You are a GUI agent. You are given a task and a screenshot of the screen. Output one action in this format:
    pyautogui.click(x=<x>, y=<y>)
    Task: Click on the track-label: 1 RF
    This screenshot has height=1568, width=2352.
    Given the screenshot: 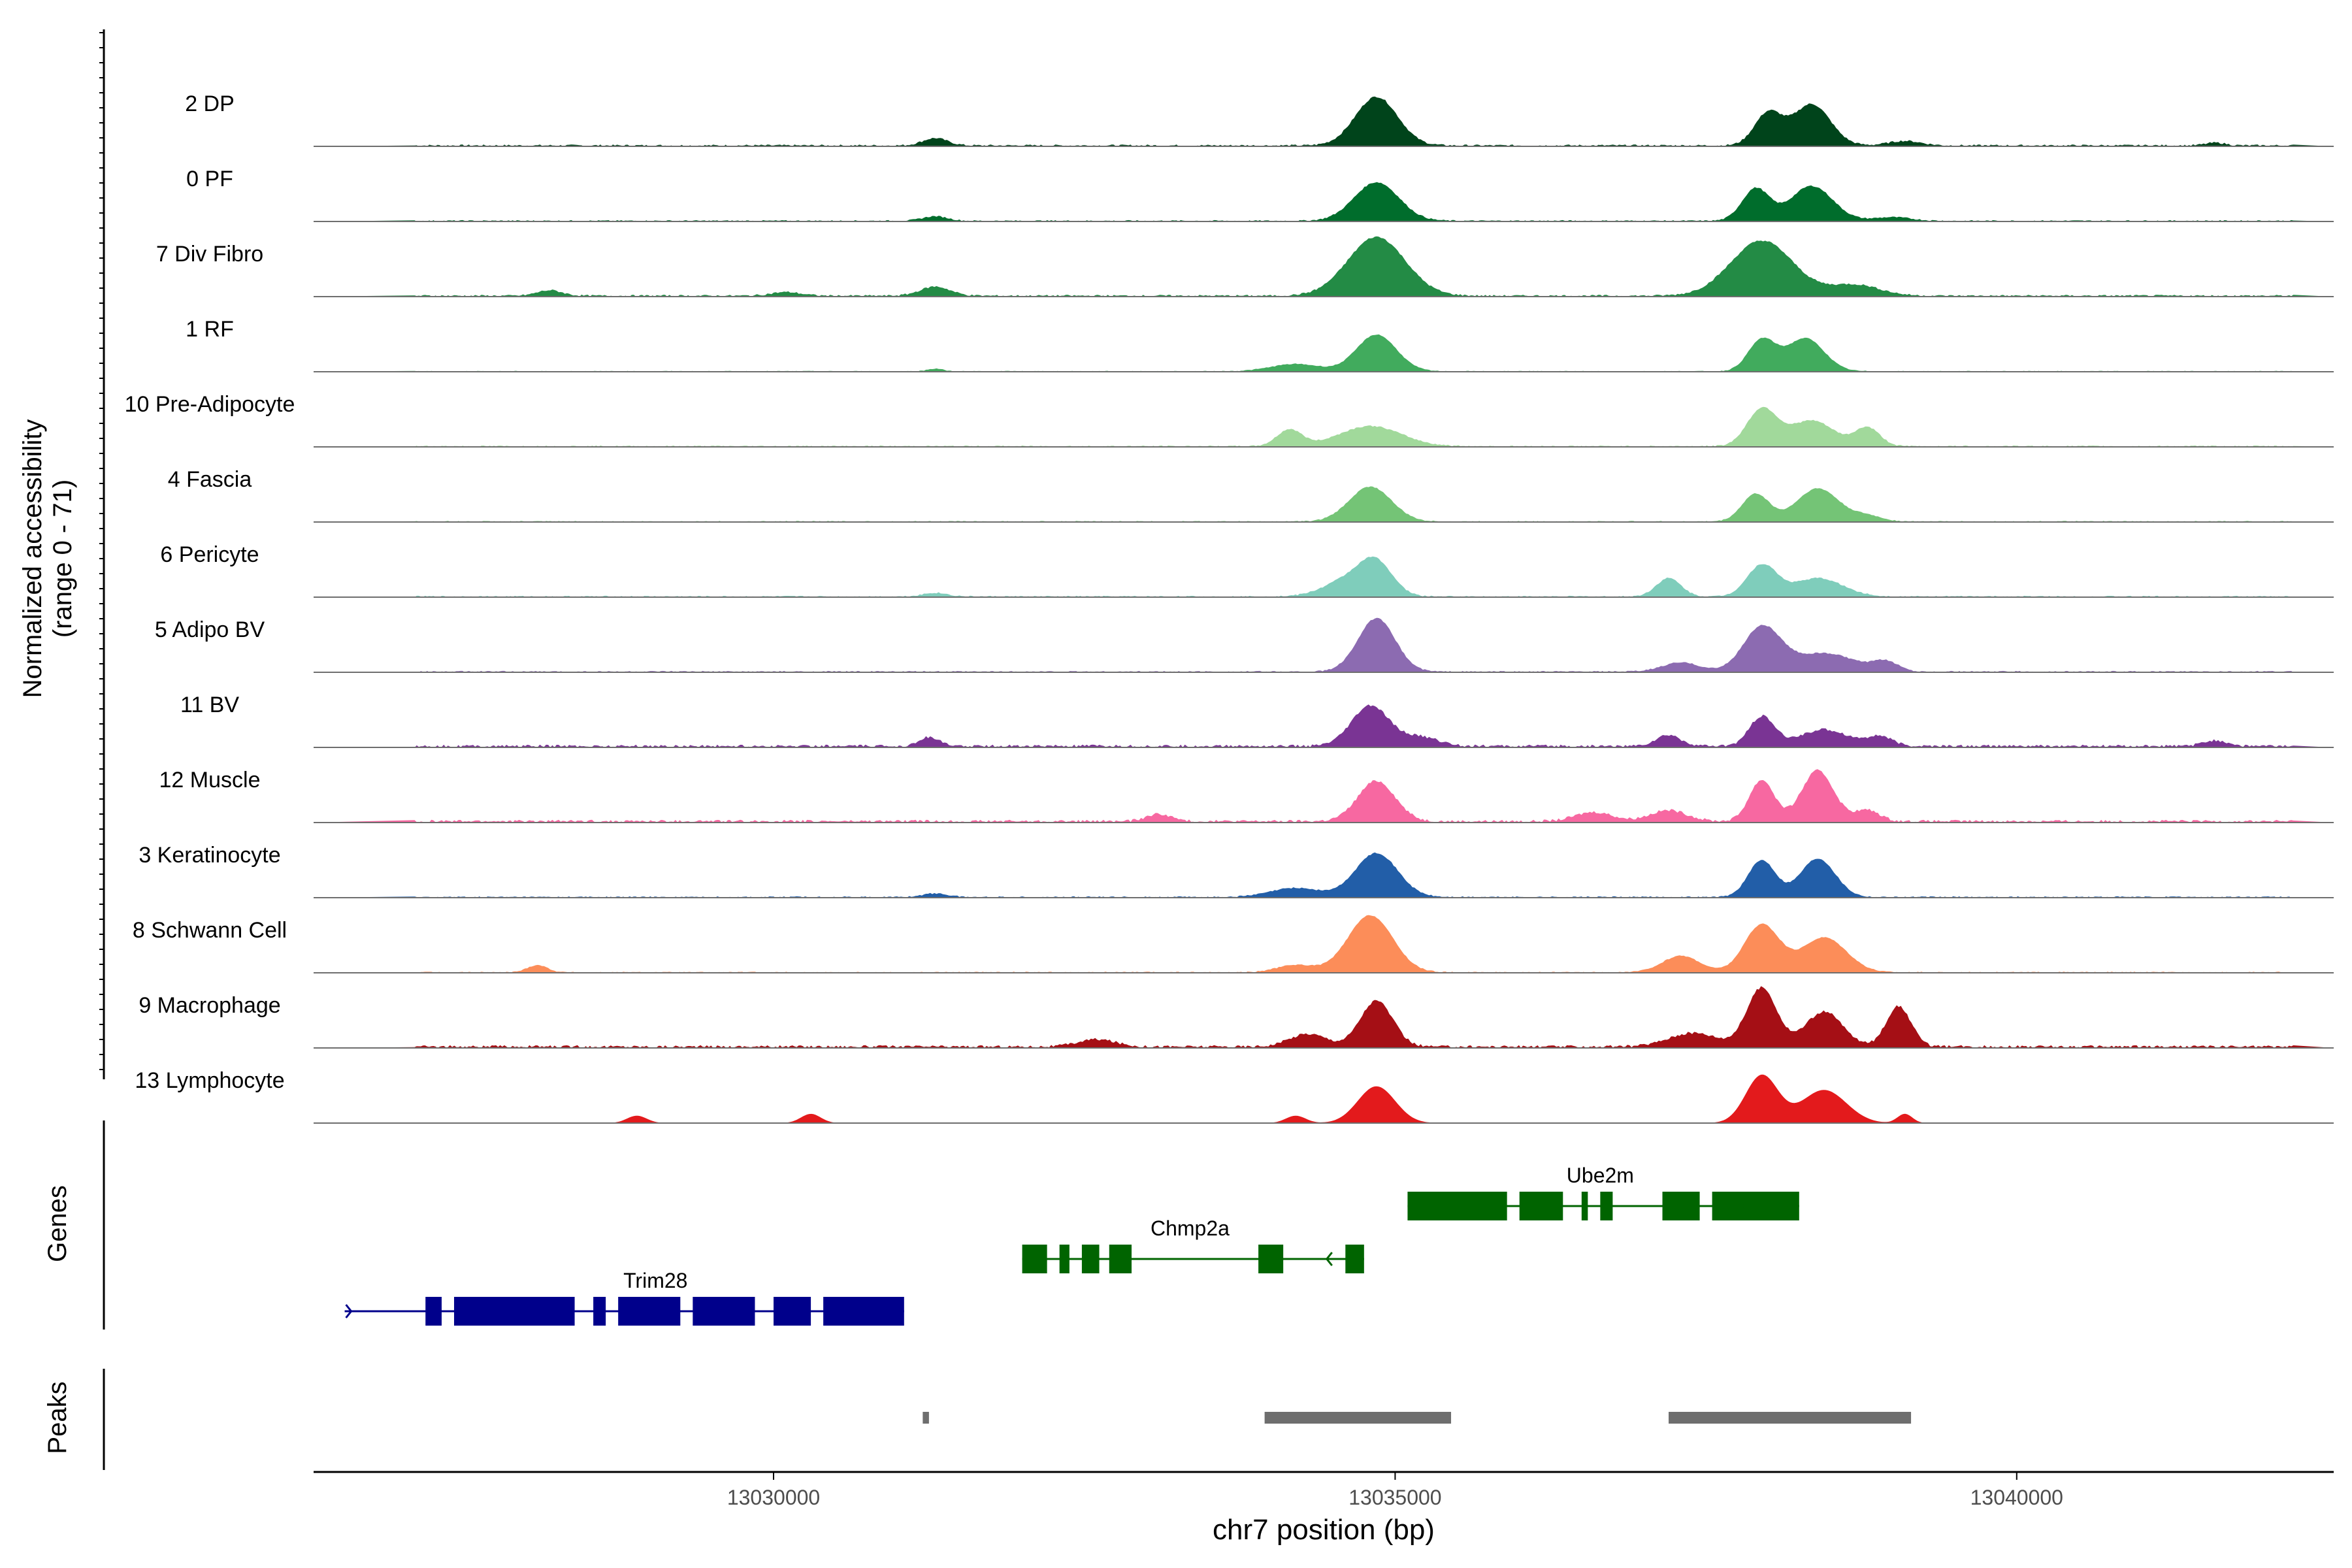 What is the action you would take?
    pyautogui.click(x=210, y=329)
    